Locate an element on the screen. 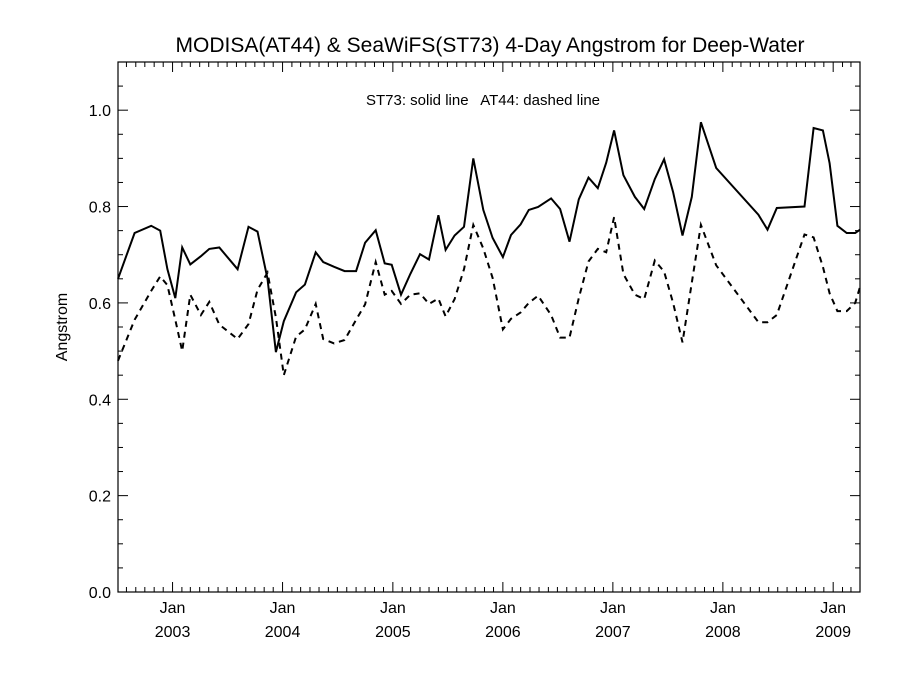  y-tick-label: 0.6 is located at coordinates (100, 304).